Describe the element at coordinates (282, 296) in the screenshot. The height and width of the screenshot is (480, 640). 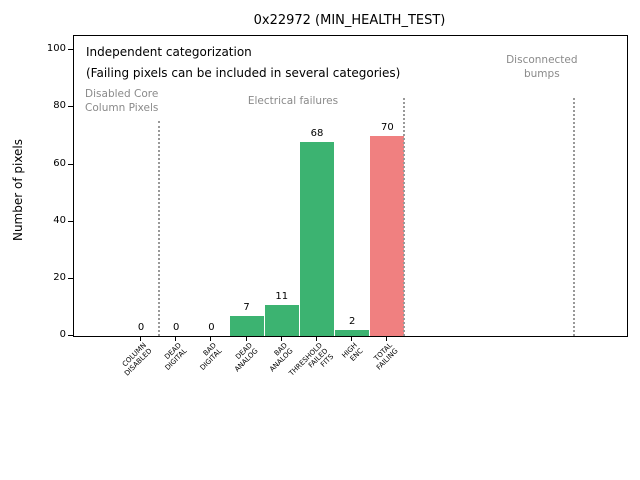
I see `bar-value-label: 11` at that location.